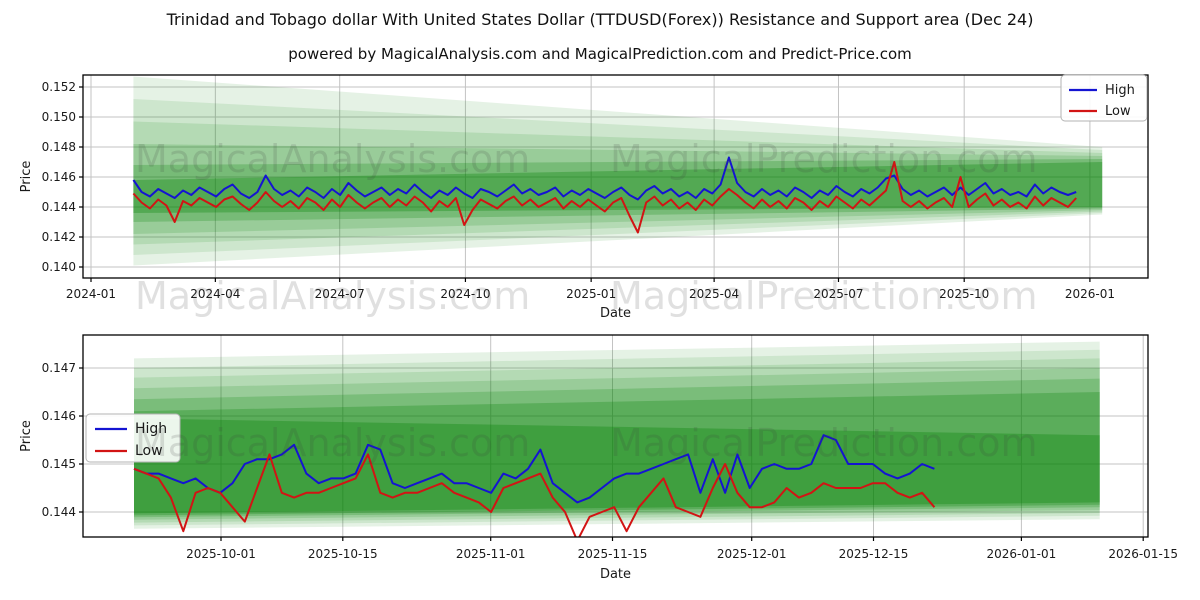  Describe the element at coordinates (964, 294) in the screenshot. I see `x-tick-label: 2025-10` at that location.